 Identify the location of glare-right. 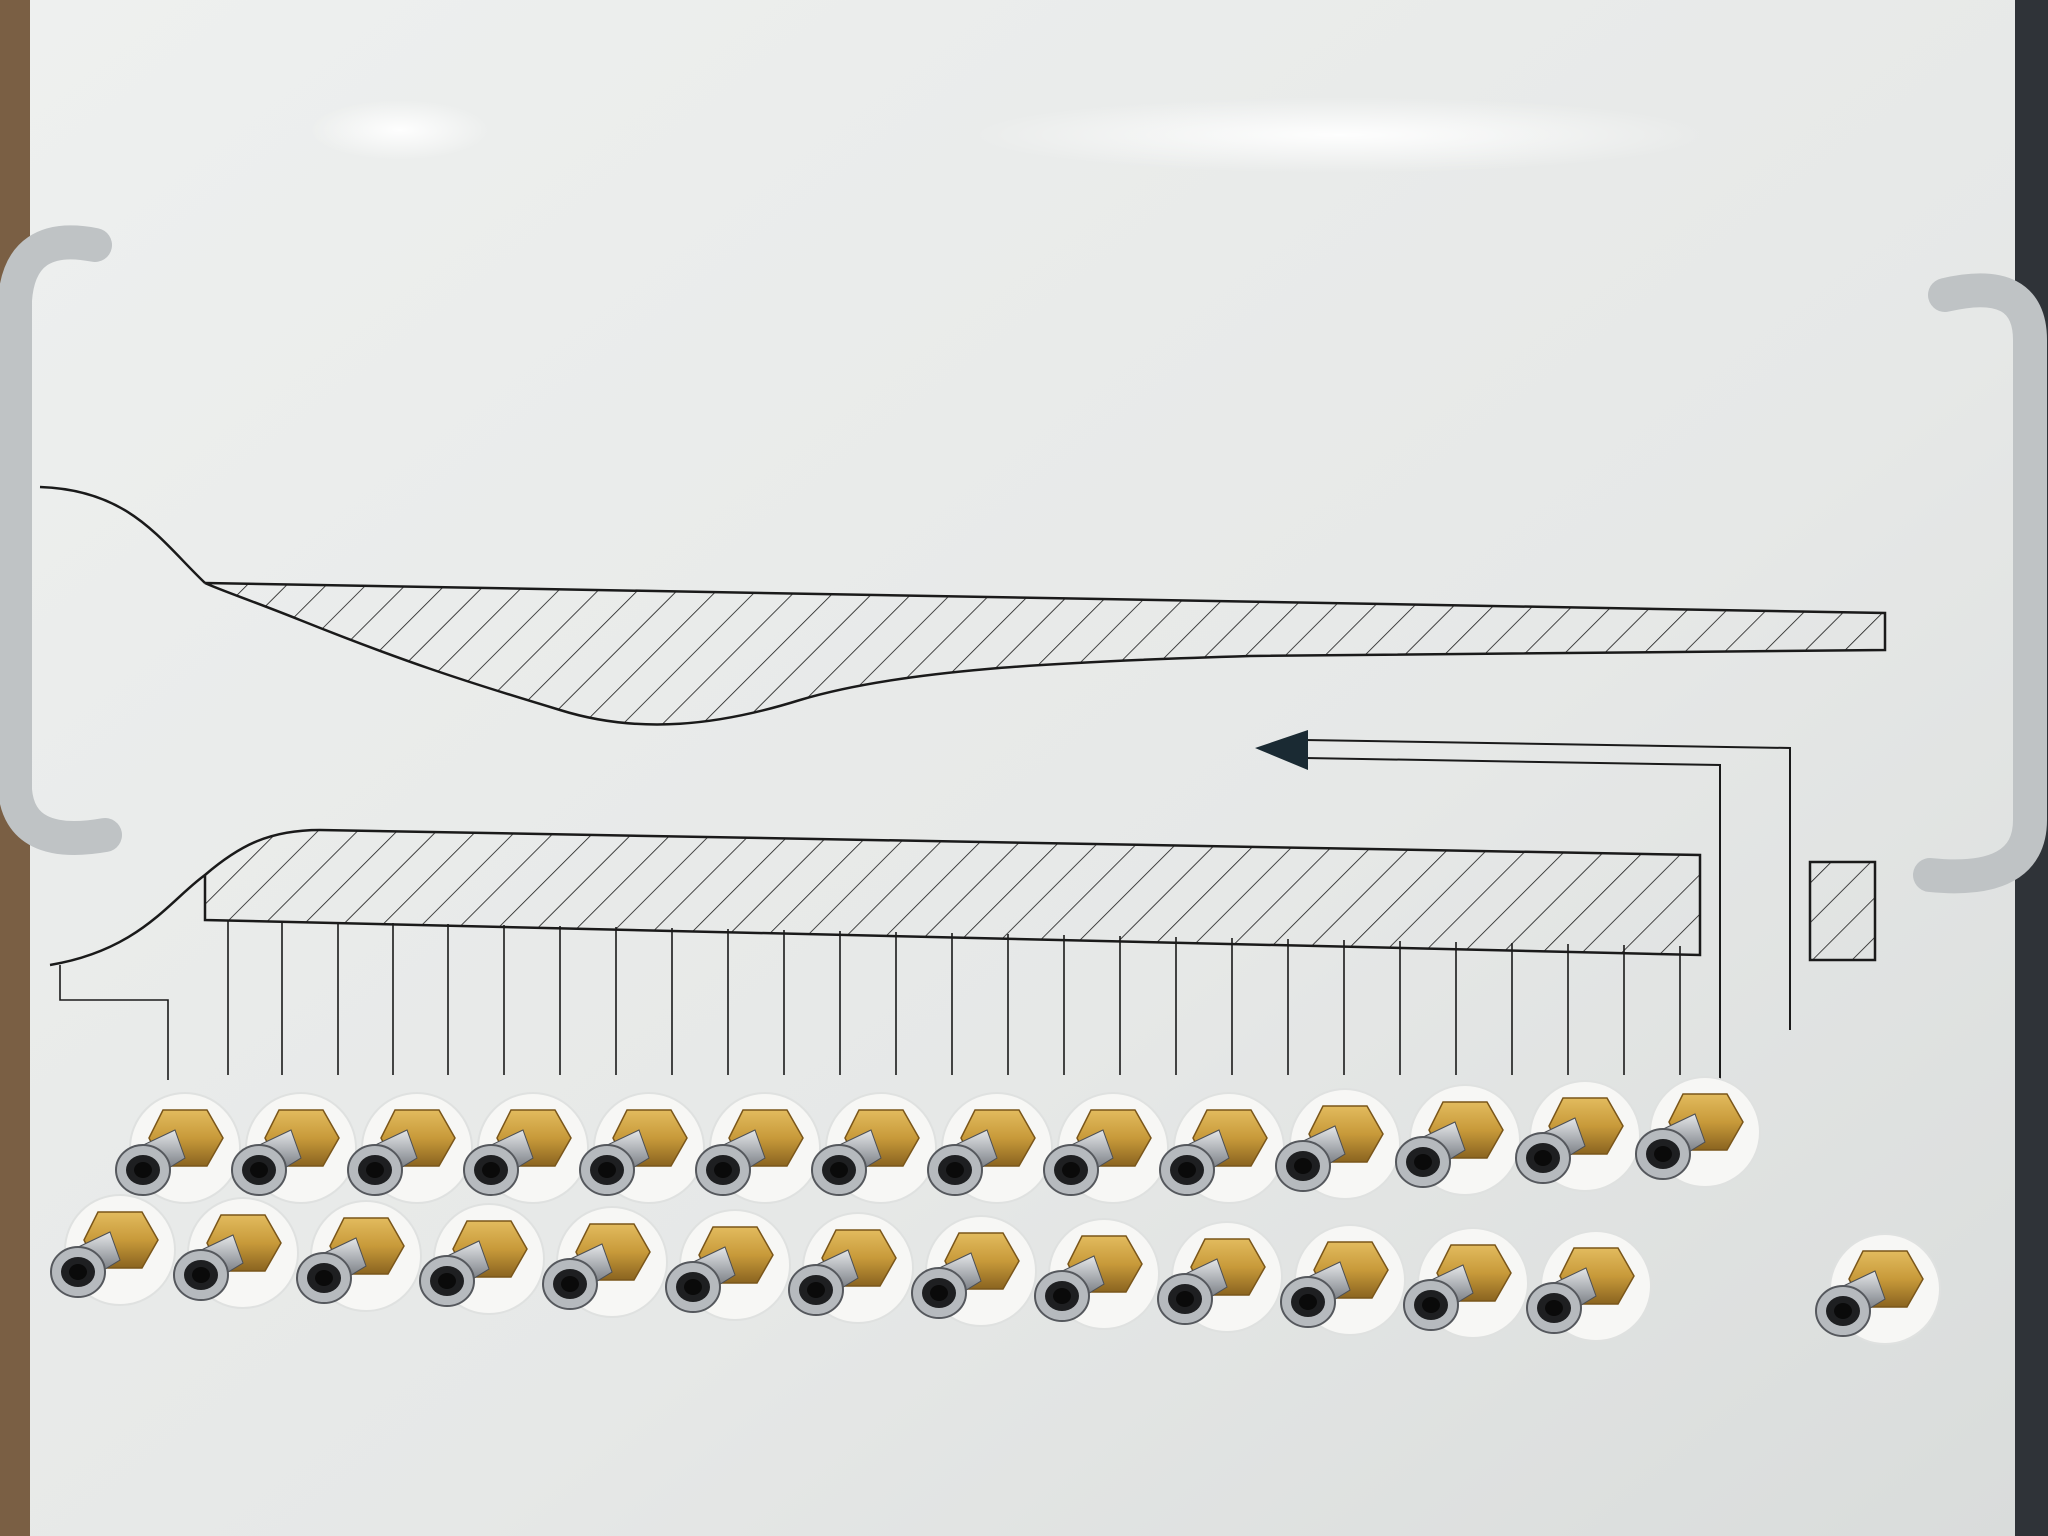
(1340, 135).